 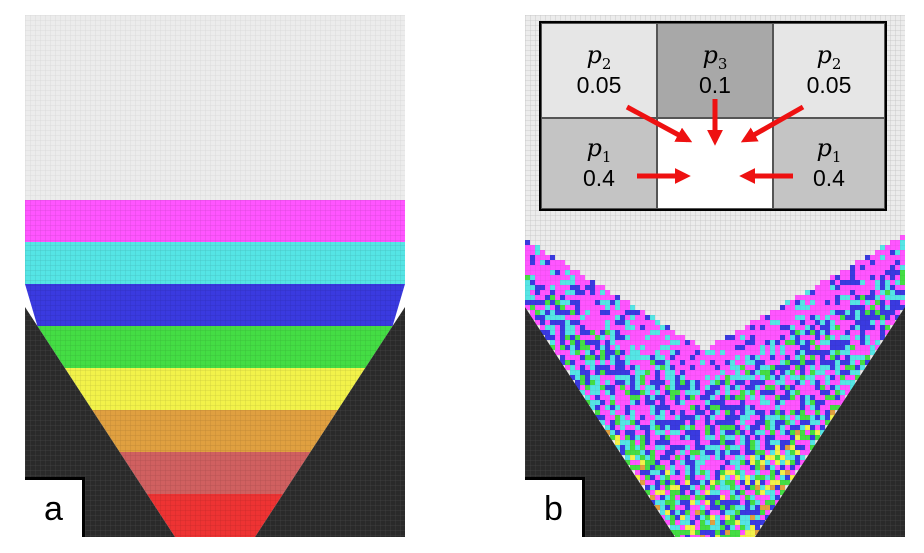 I want to click on cell-top-right: p2 0.05, so click(x=829, y=70).